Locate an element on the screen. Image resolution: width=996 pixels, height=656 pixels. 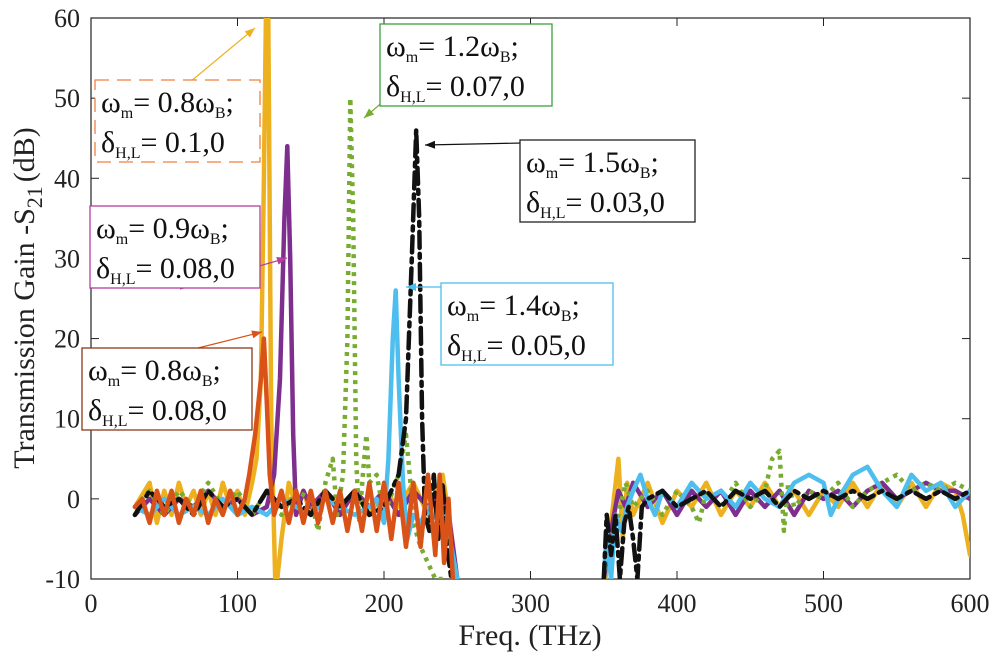
annotation-box: ωm= 1.4ωB; δH,L= 0.05,0 is located at coordinates (510, 324).